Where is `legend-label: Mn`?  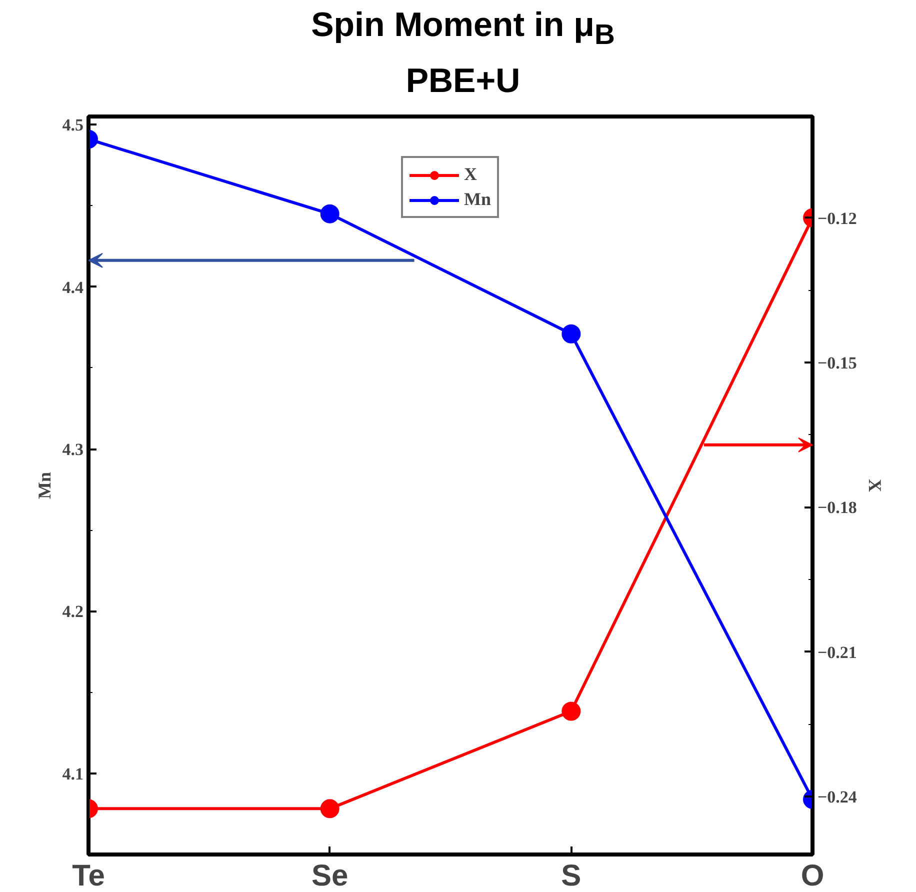 legend-label: Mn is located at coordinates (477, 199).